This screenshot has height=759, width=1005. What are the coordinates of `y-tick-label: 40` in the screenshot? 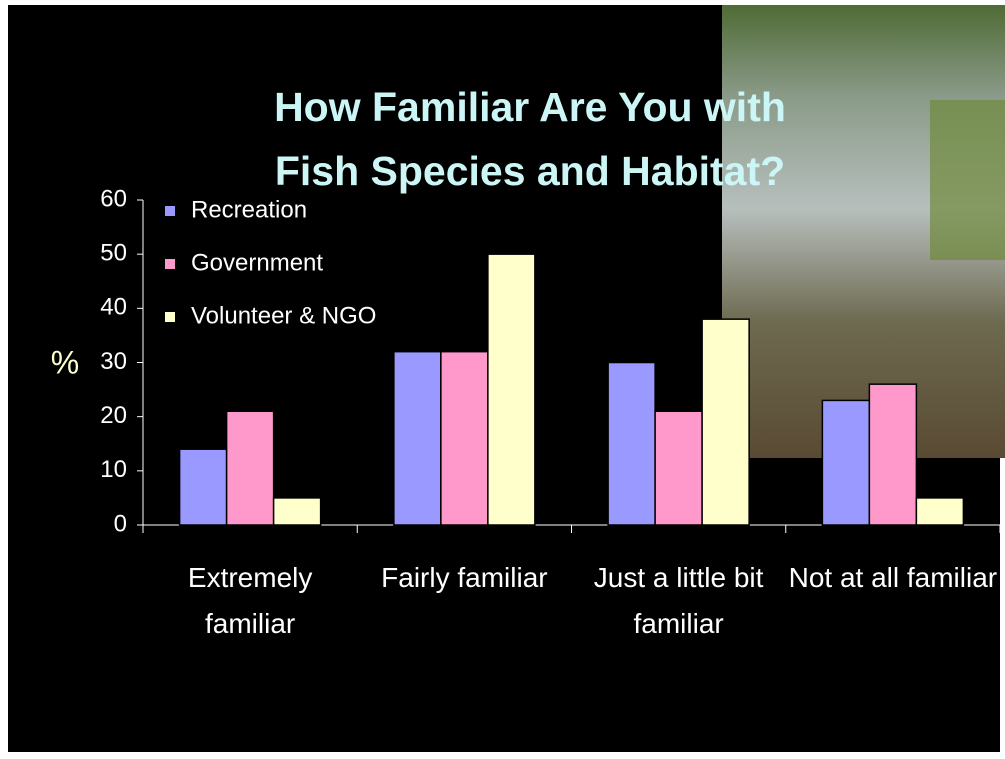 It's located at (113, 307).